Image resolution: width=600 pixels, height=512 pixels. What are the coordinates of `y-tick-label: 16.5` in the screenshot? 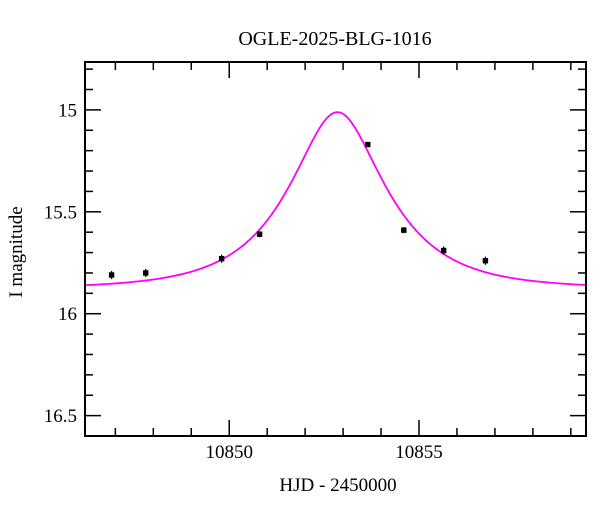 It's located at (60, 416).